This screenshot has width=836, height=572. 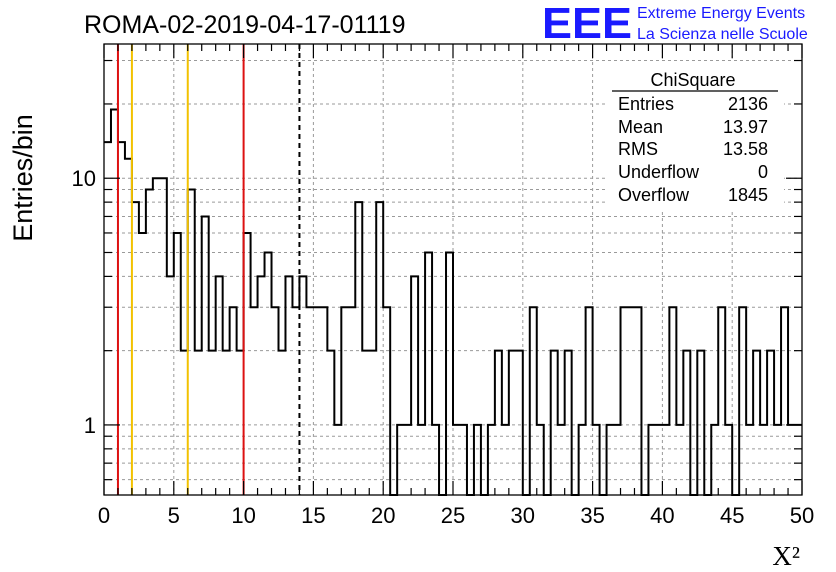 What do you see at coordinates (313, 515) in the screenshot?
I see `x-tick-label: 15` at bounding box center [313, 515].